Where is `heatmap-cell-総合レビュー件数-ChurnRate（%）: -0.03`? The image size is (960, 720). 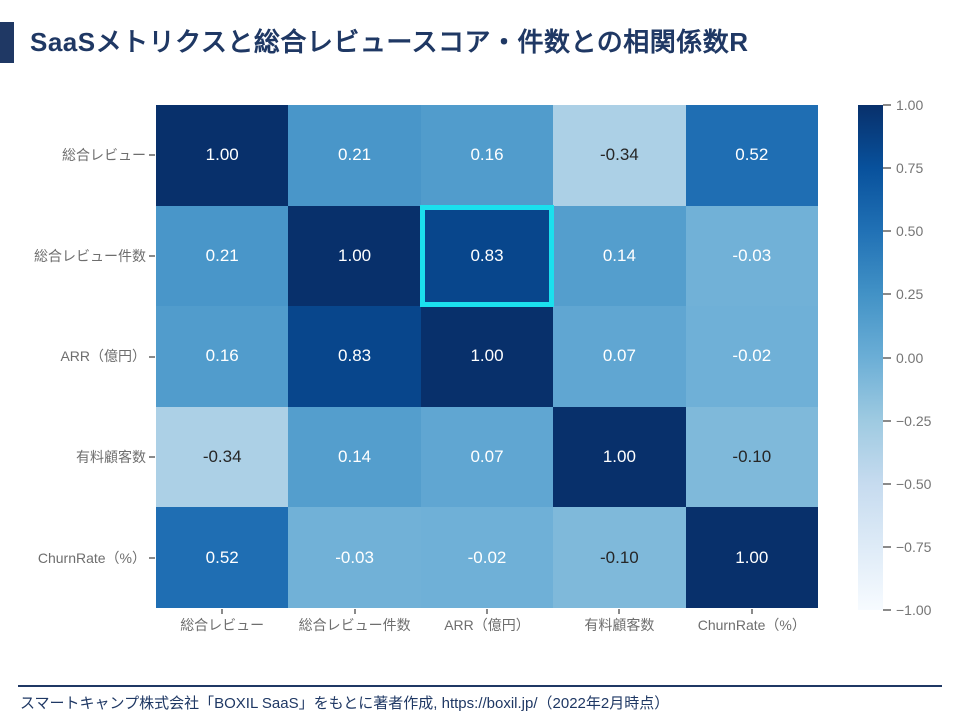
heatmap-cell-総合レビュー件数-ChurnRate（%）: -0.03 is located at coordinates (751, 256).